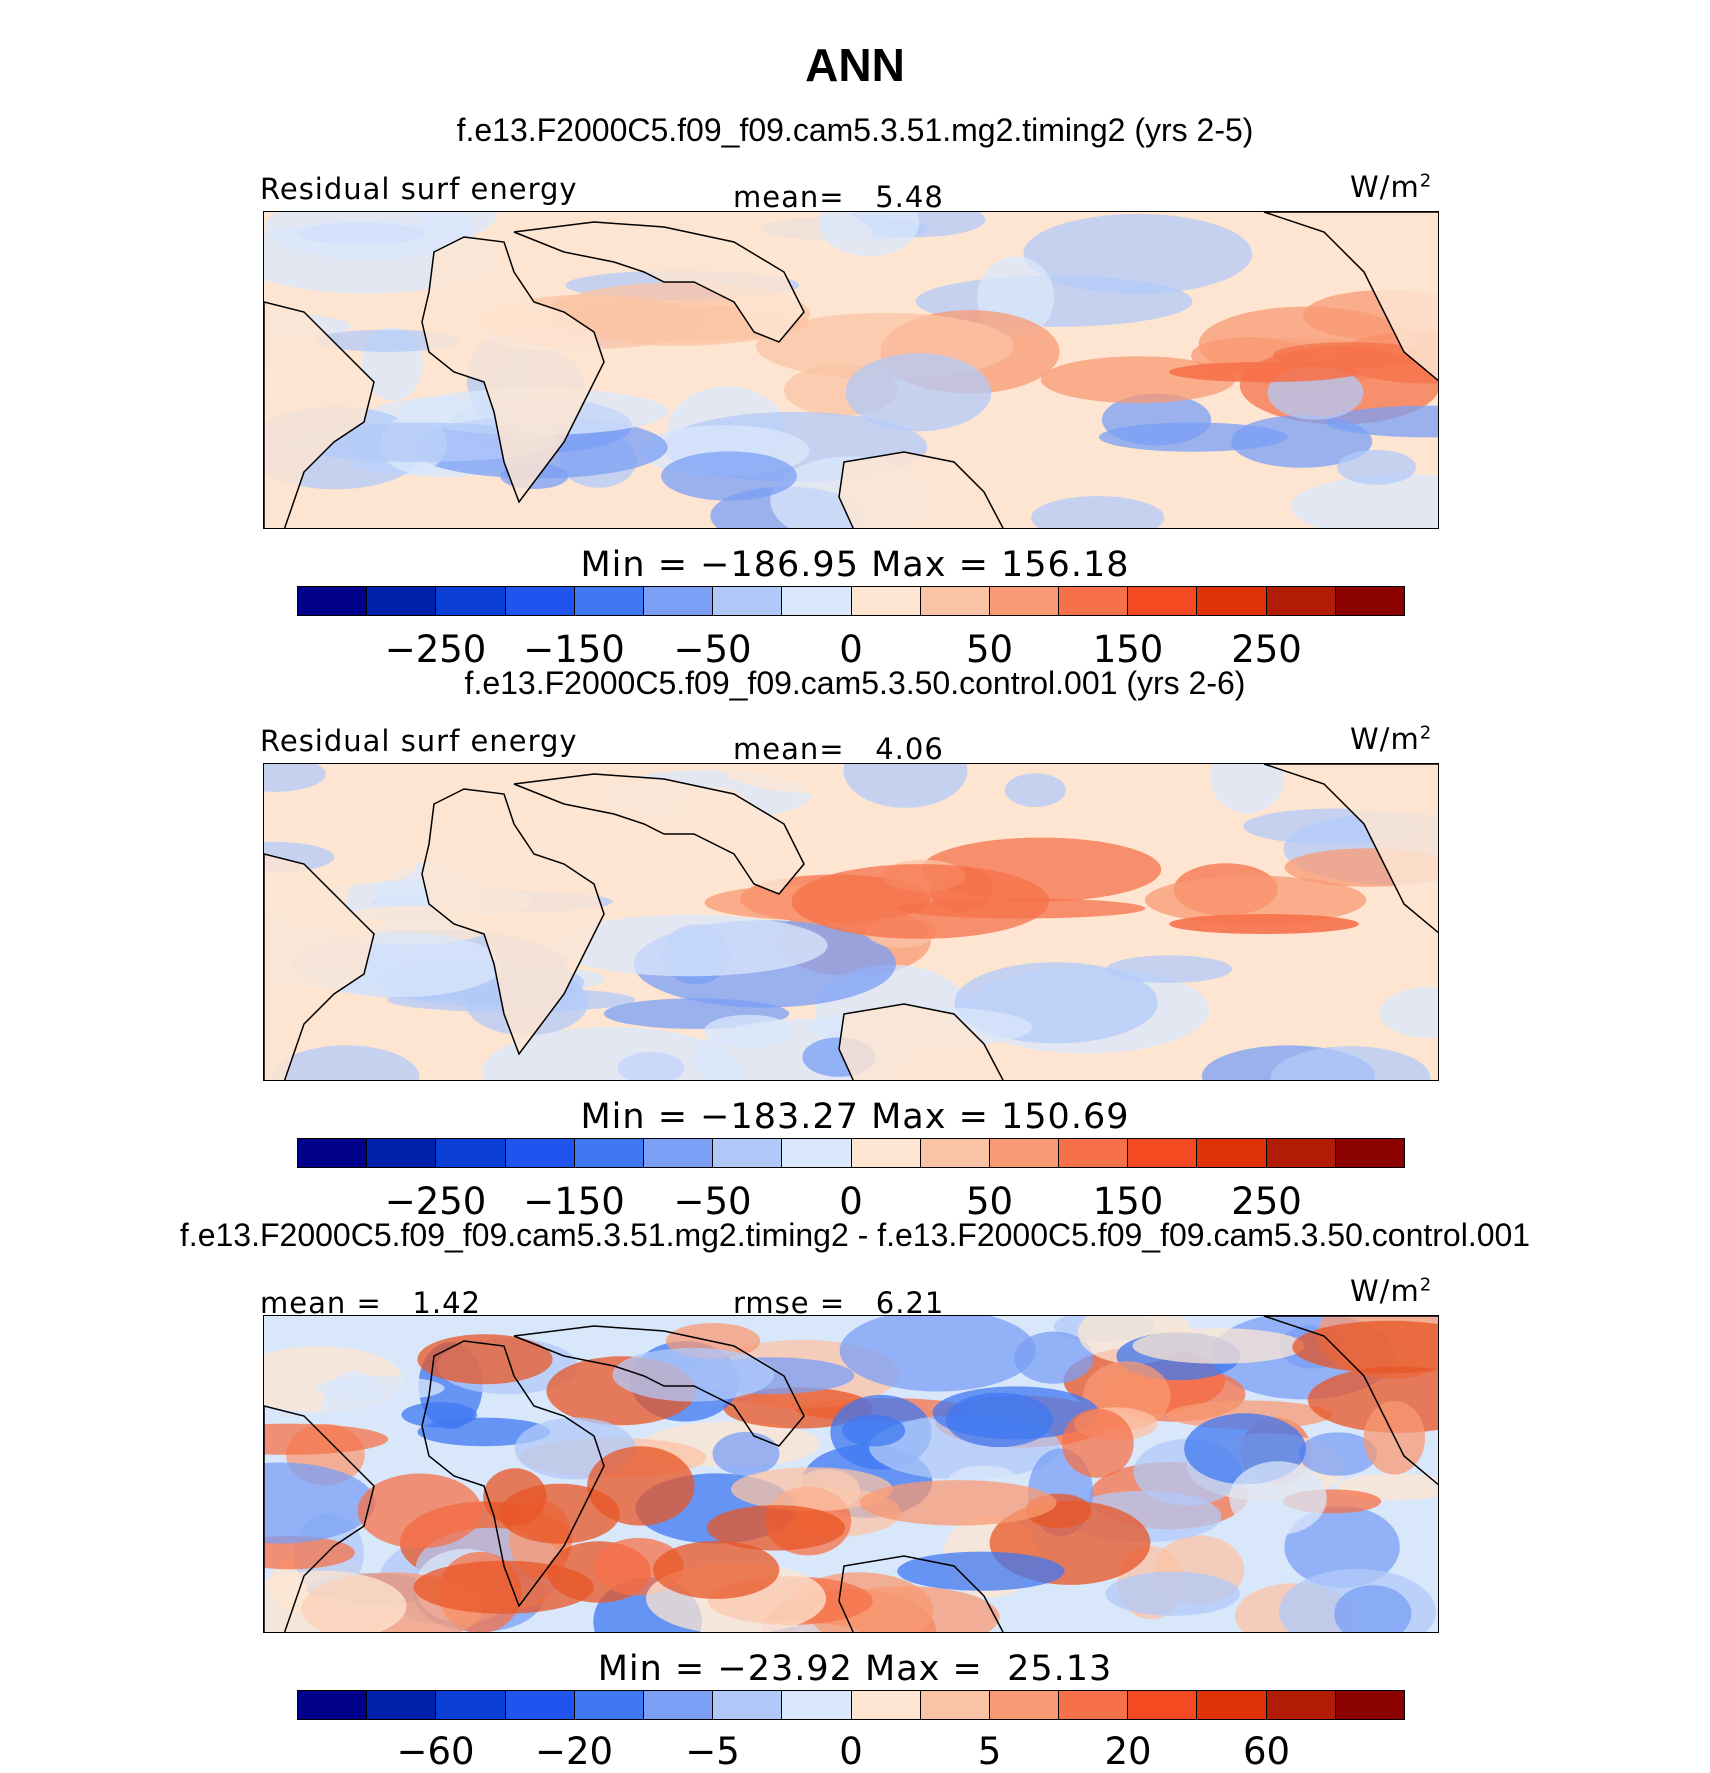  I want to click on panel-1-colorbar, so click(851, 601).